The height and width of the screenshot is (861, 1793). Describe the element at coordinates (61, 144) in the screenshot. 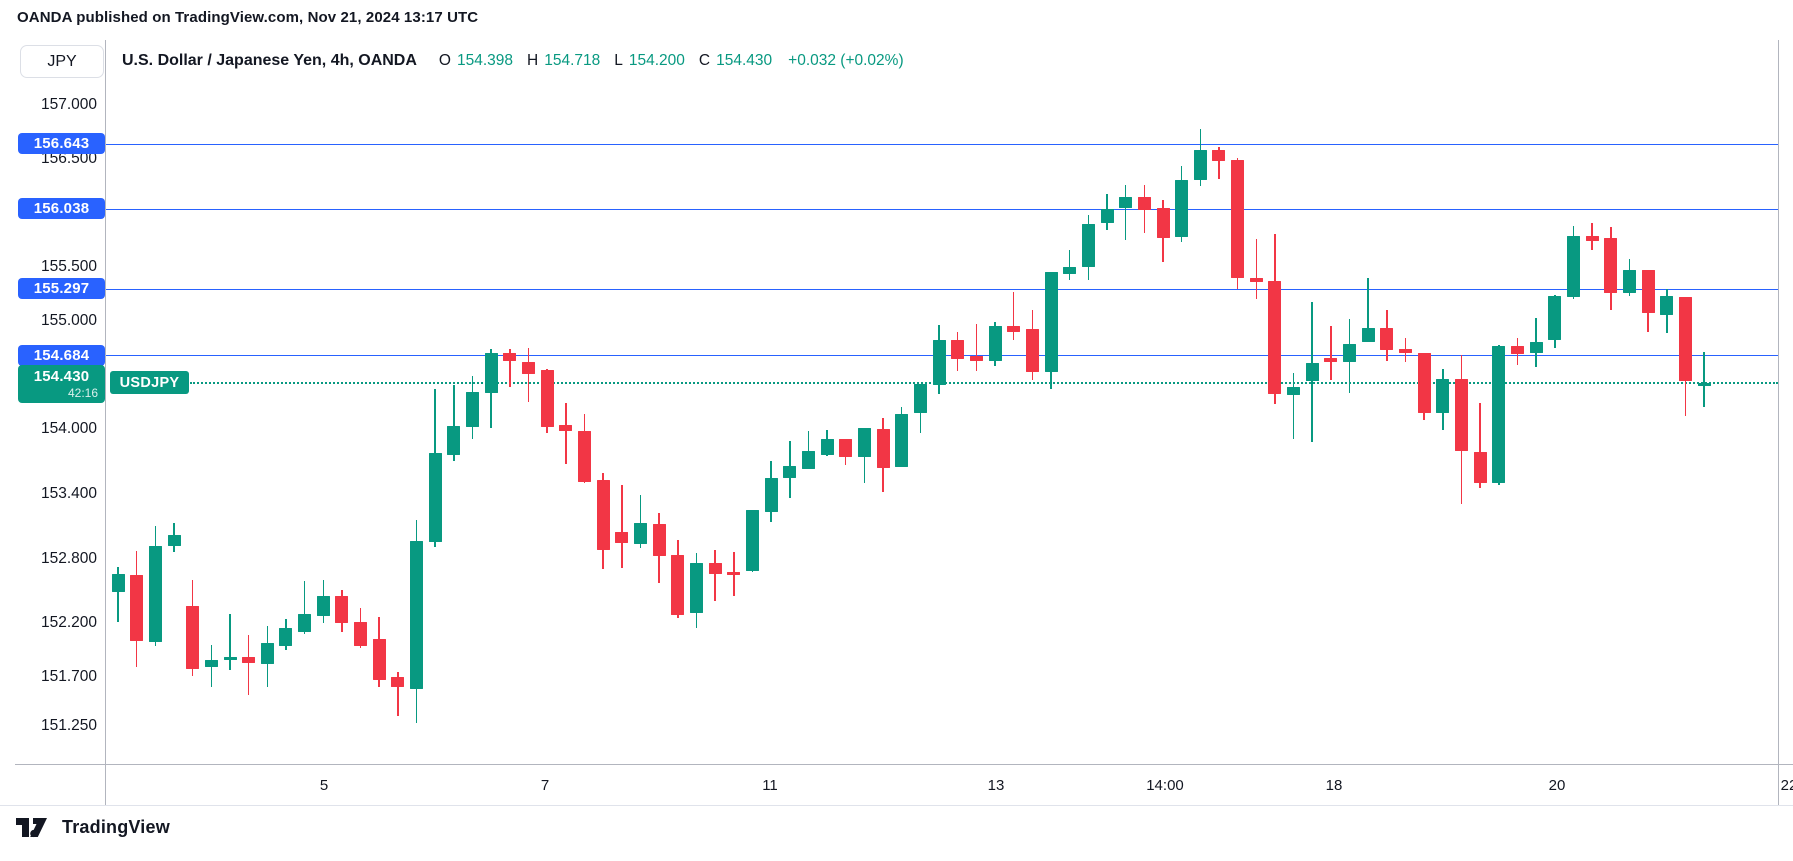

I see `price-level-badge: 156.643` at that location.